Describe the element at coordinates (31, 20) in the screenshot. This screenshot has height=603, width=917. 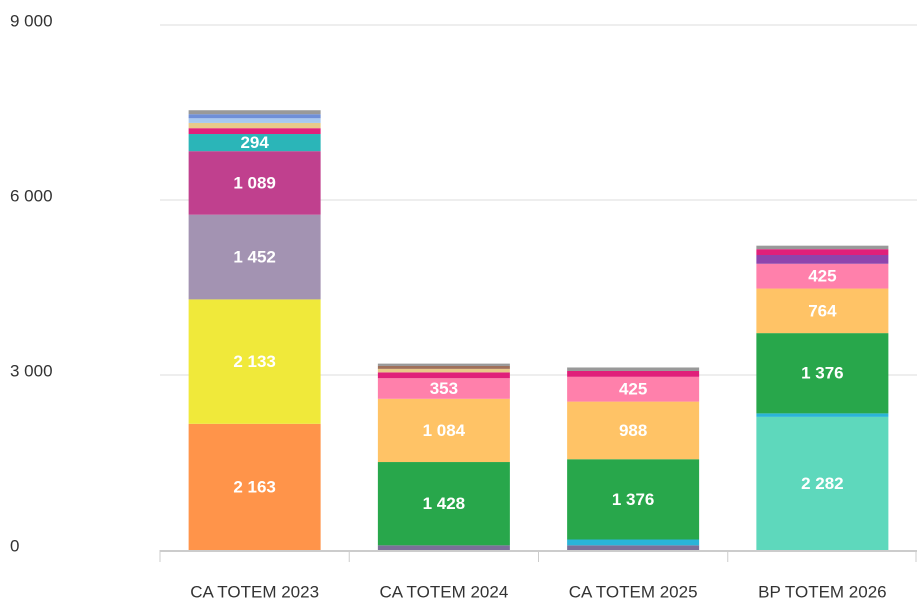
I see `y-tick-label: 9 000` at that location.